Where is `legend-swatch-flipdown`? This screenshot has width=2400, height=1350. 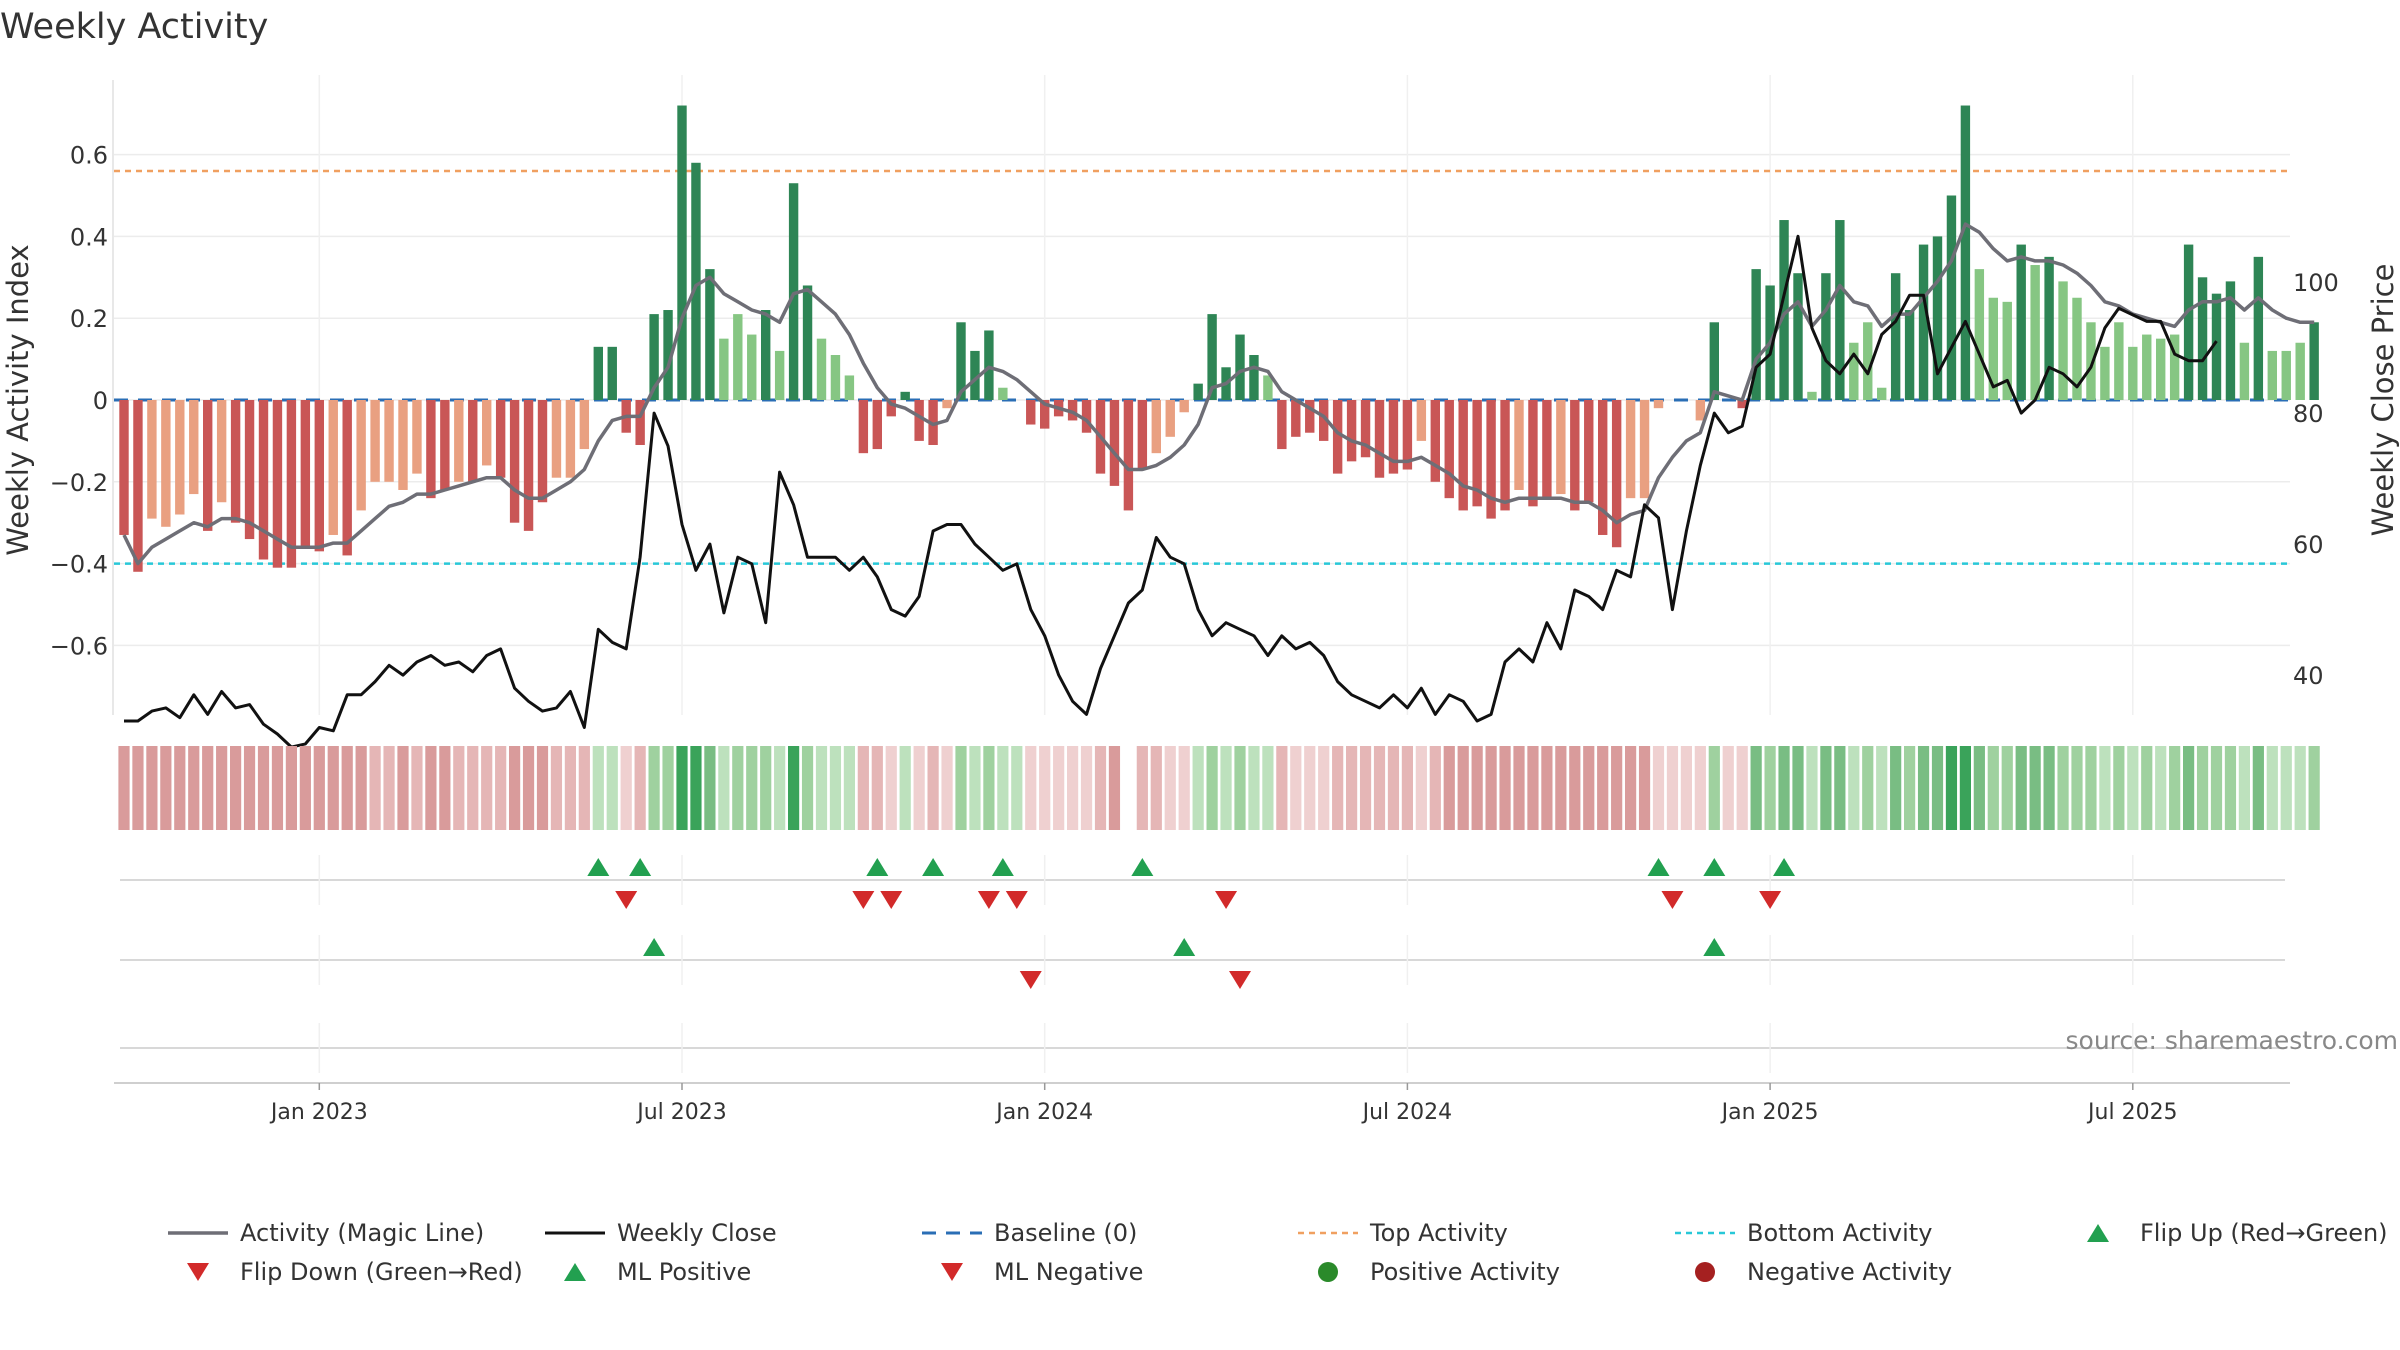
legend-swatch-flipdown is located at coordinates (198, 1272).